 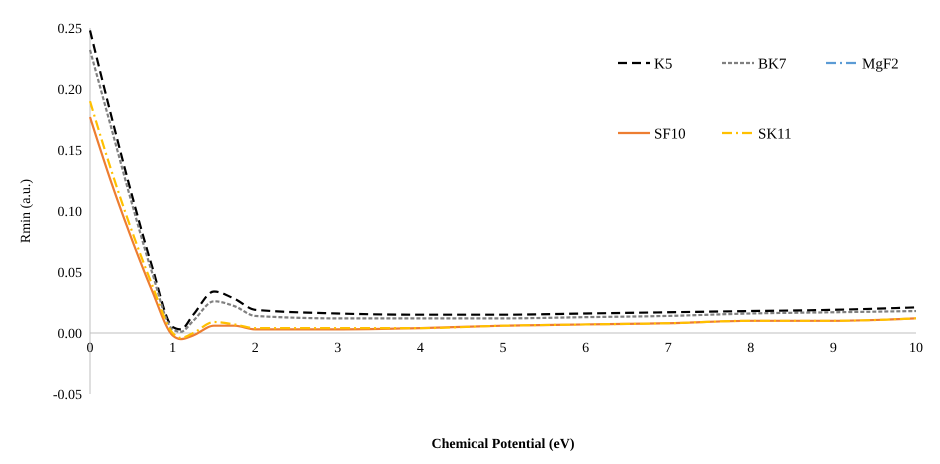 What do you see at coordinates (772, 64) in the screenshot?
I see `legend-label: BK7` at bounding box center [772, 64].